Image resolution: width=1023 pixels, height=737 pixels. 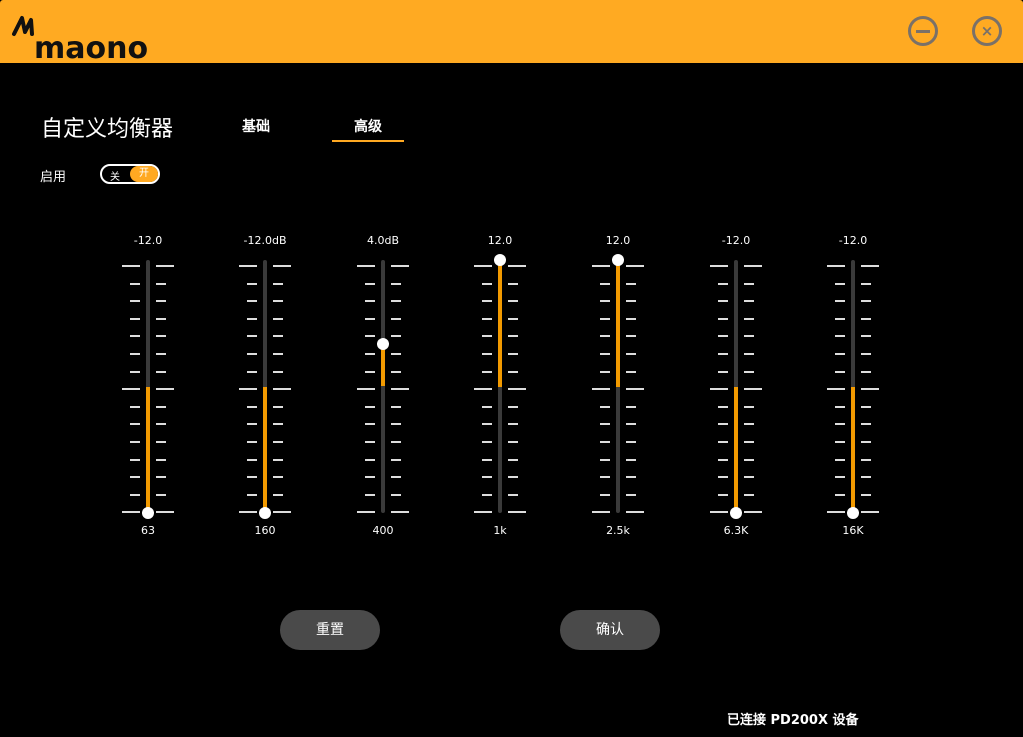 I want to click on minimize-button, so click(x=923, y=31).